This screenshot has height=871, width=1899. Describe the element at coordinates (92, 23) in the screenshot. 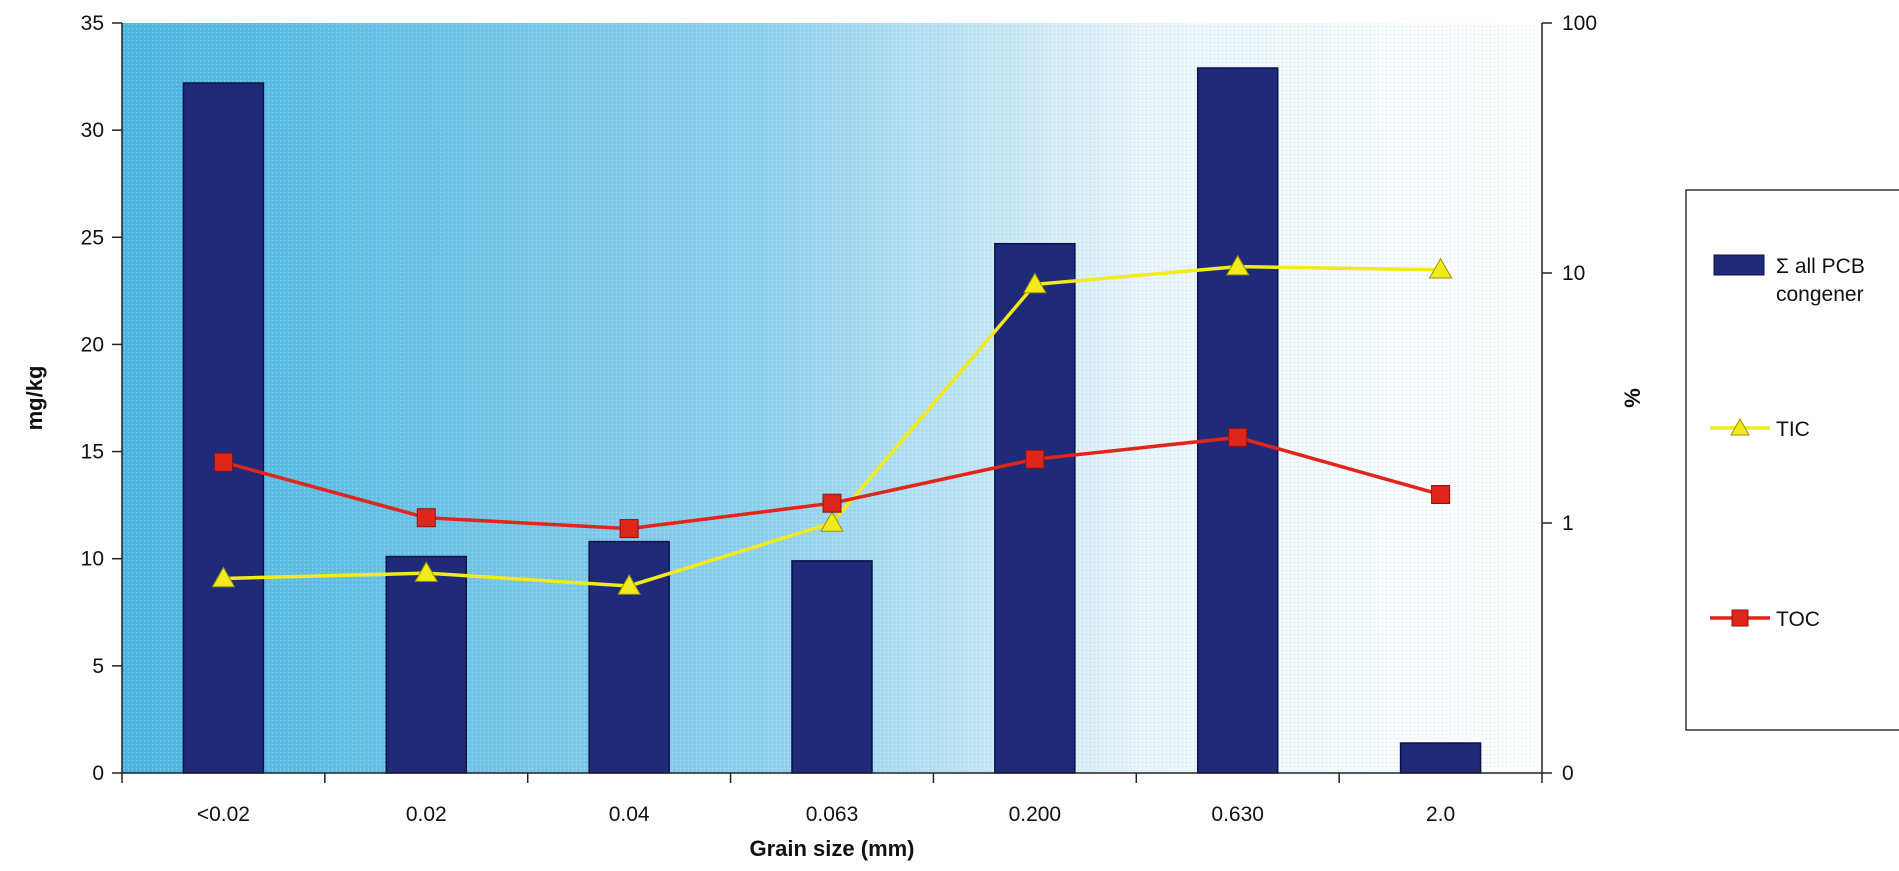

I see `y-left-tick-label-7: 35` at that location.